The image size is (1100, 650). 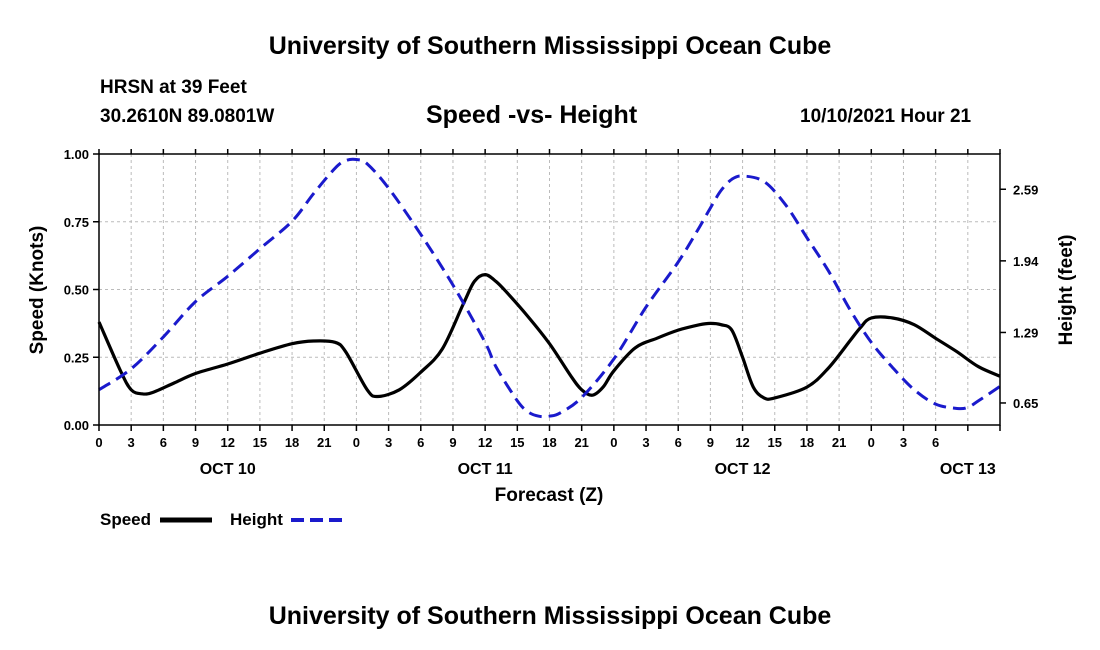 I want to click on y2-tick-label: 2.59, so click(x=1025, y=189).